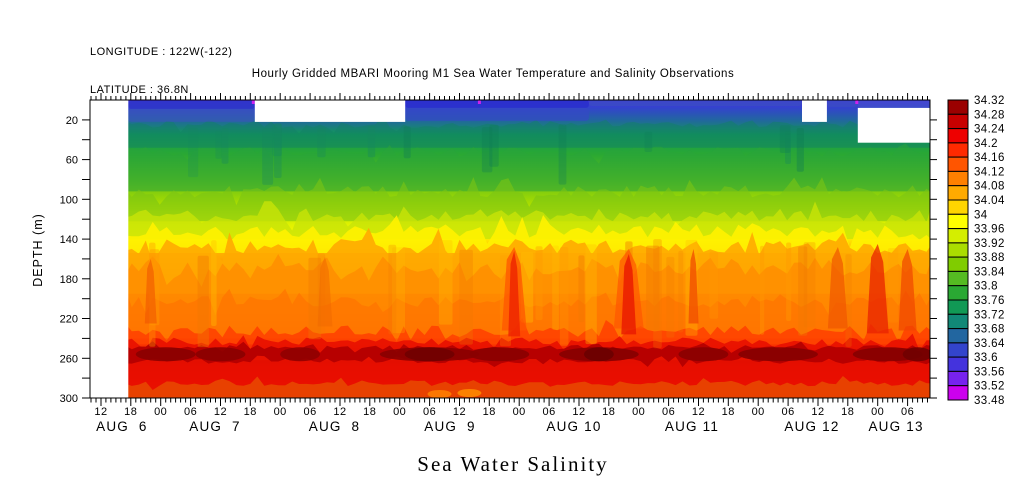 The height and width of the screenshot is (504, 1009). I want to click on latitude-label: LATITUDE : 36.8N, so click(139, 89).